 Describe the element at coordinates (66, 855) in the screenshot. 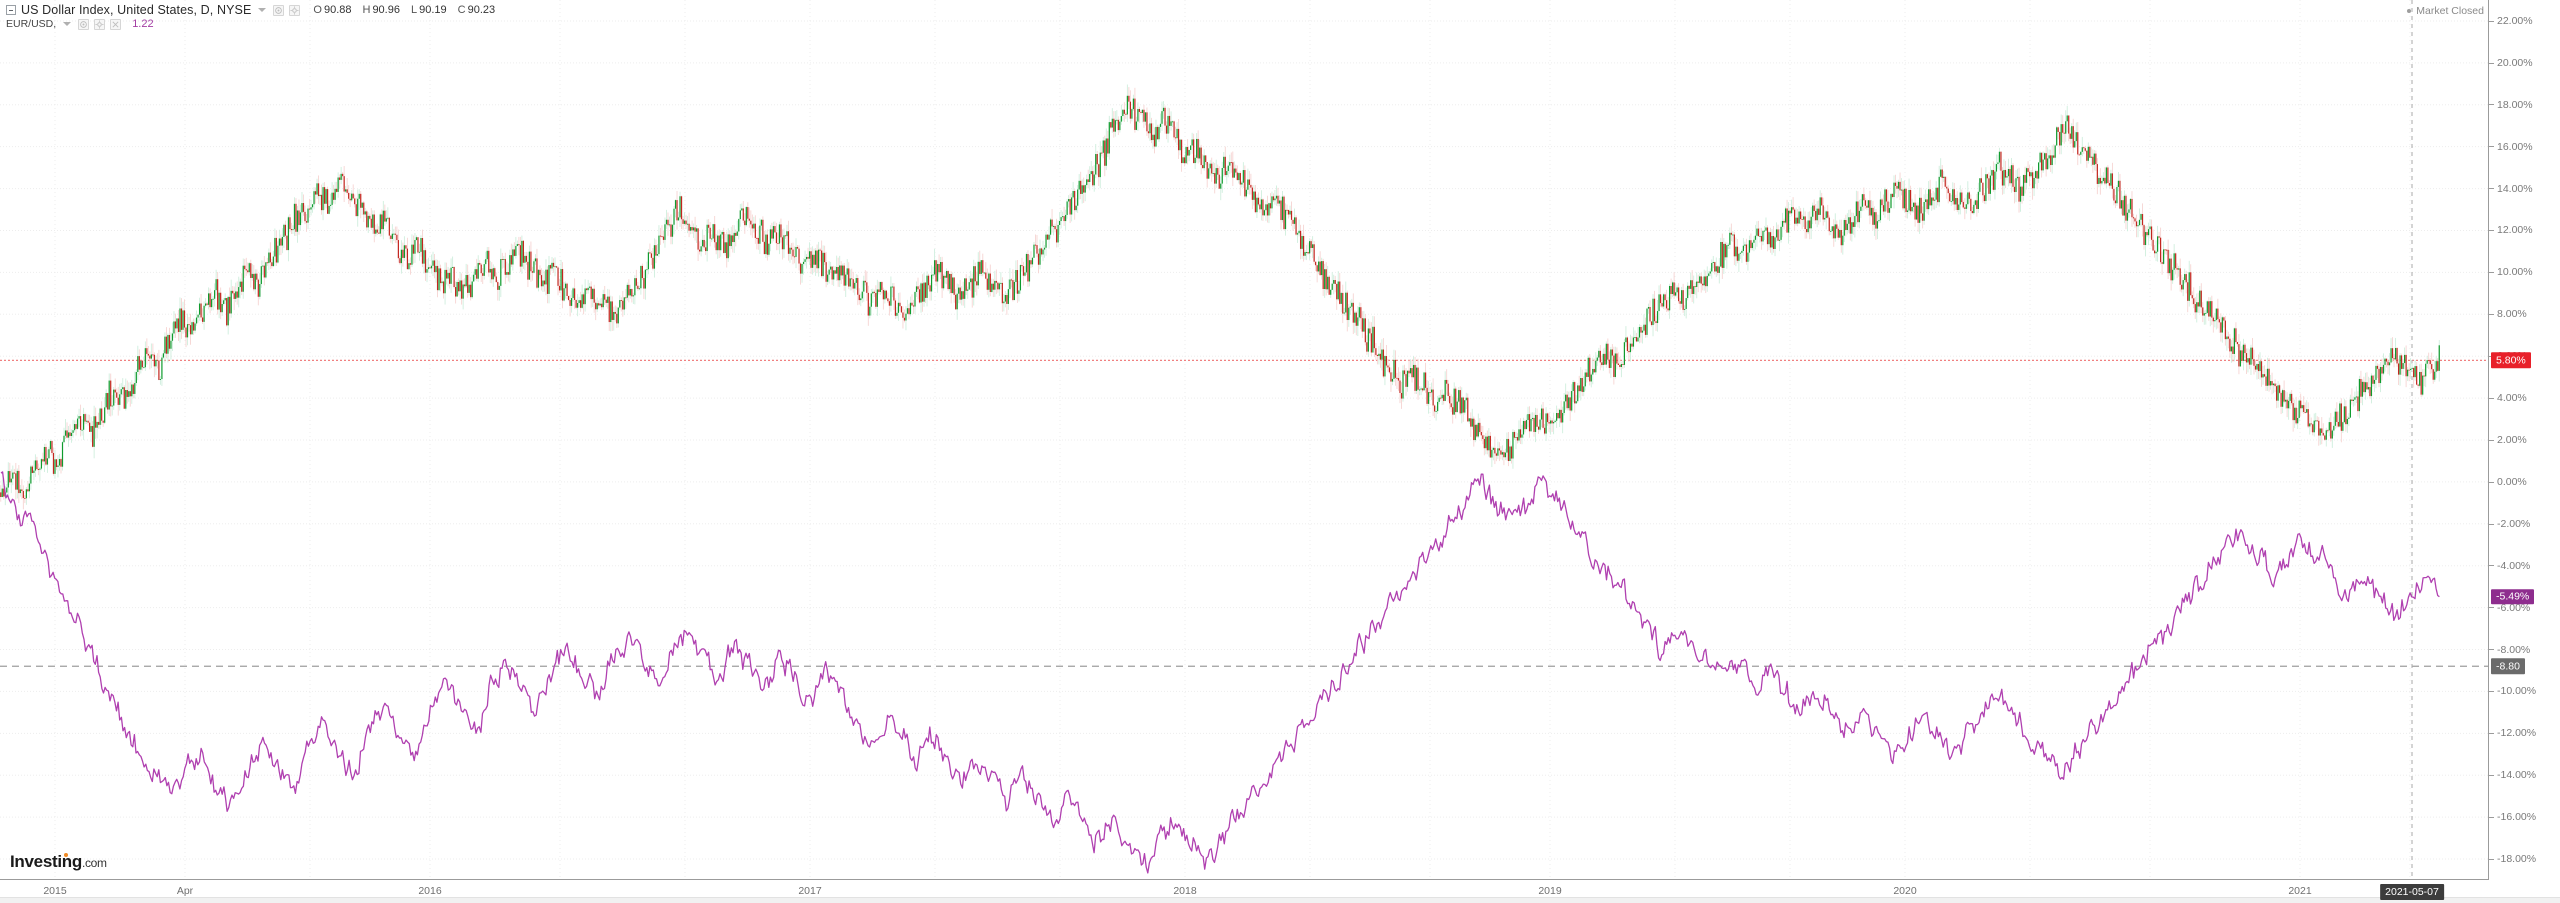

I see `logo-dot-icon` at that location.